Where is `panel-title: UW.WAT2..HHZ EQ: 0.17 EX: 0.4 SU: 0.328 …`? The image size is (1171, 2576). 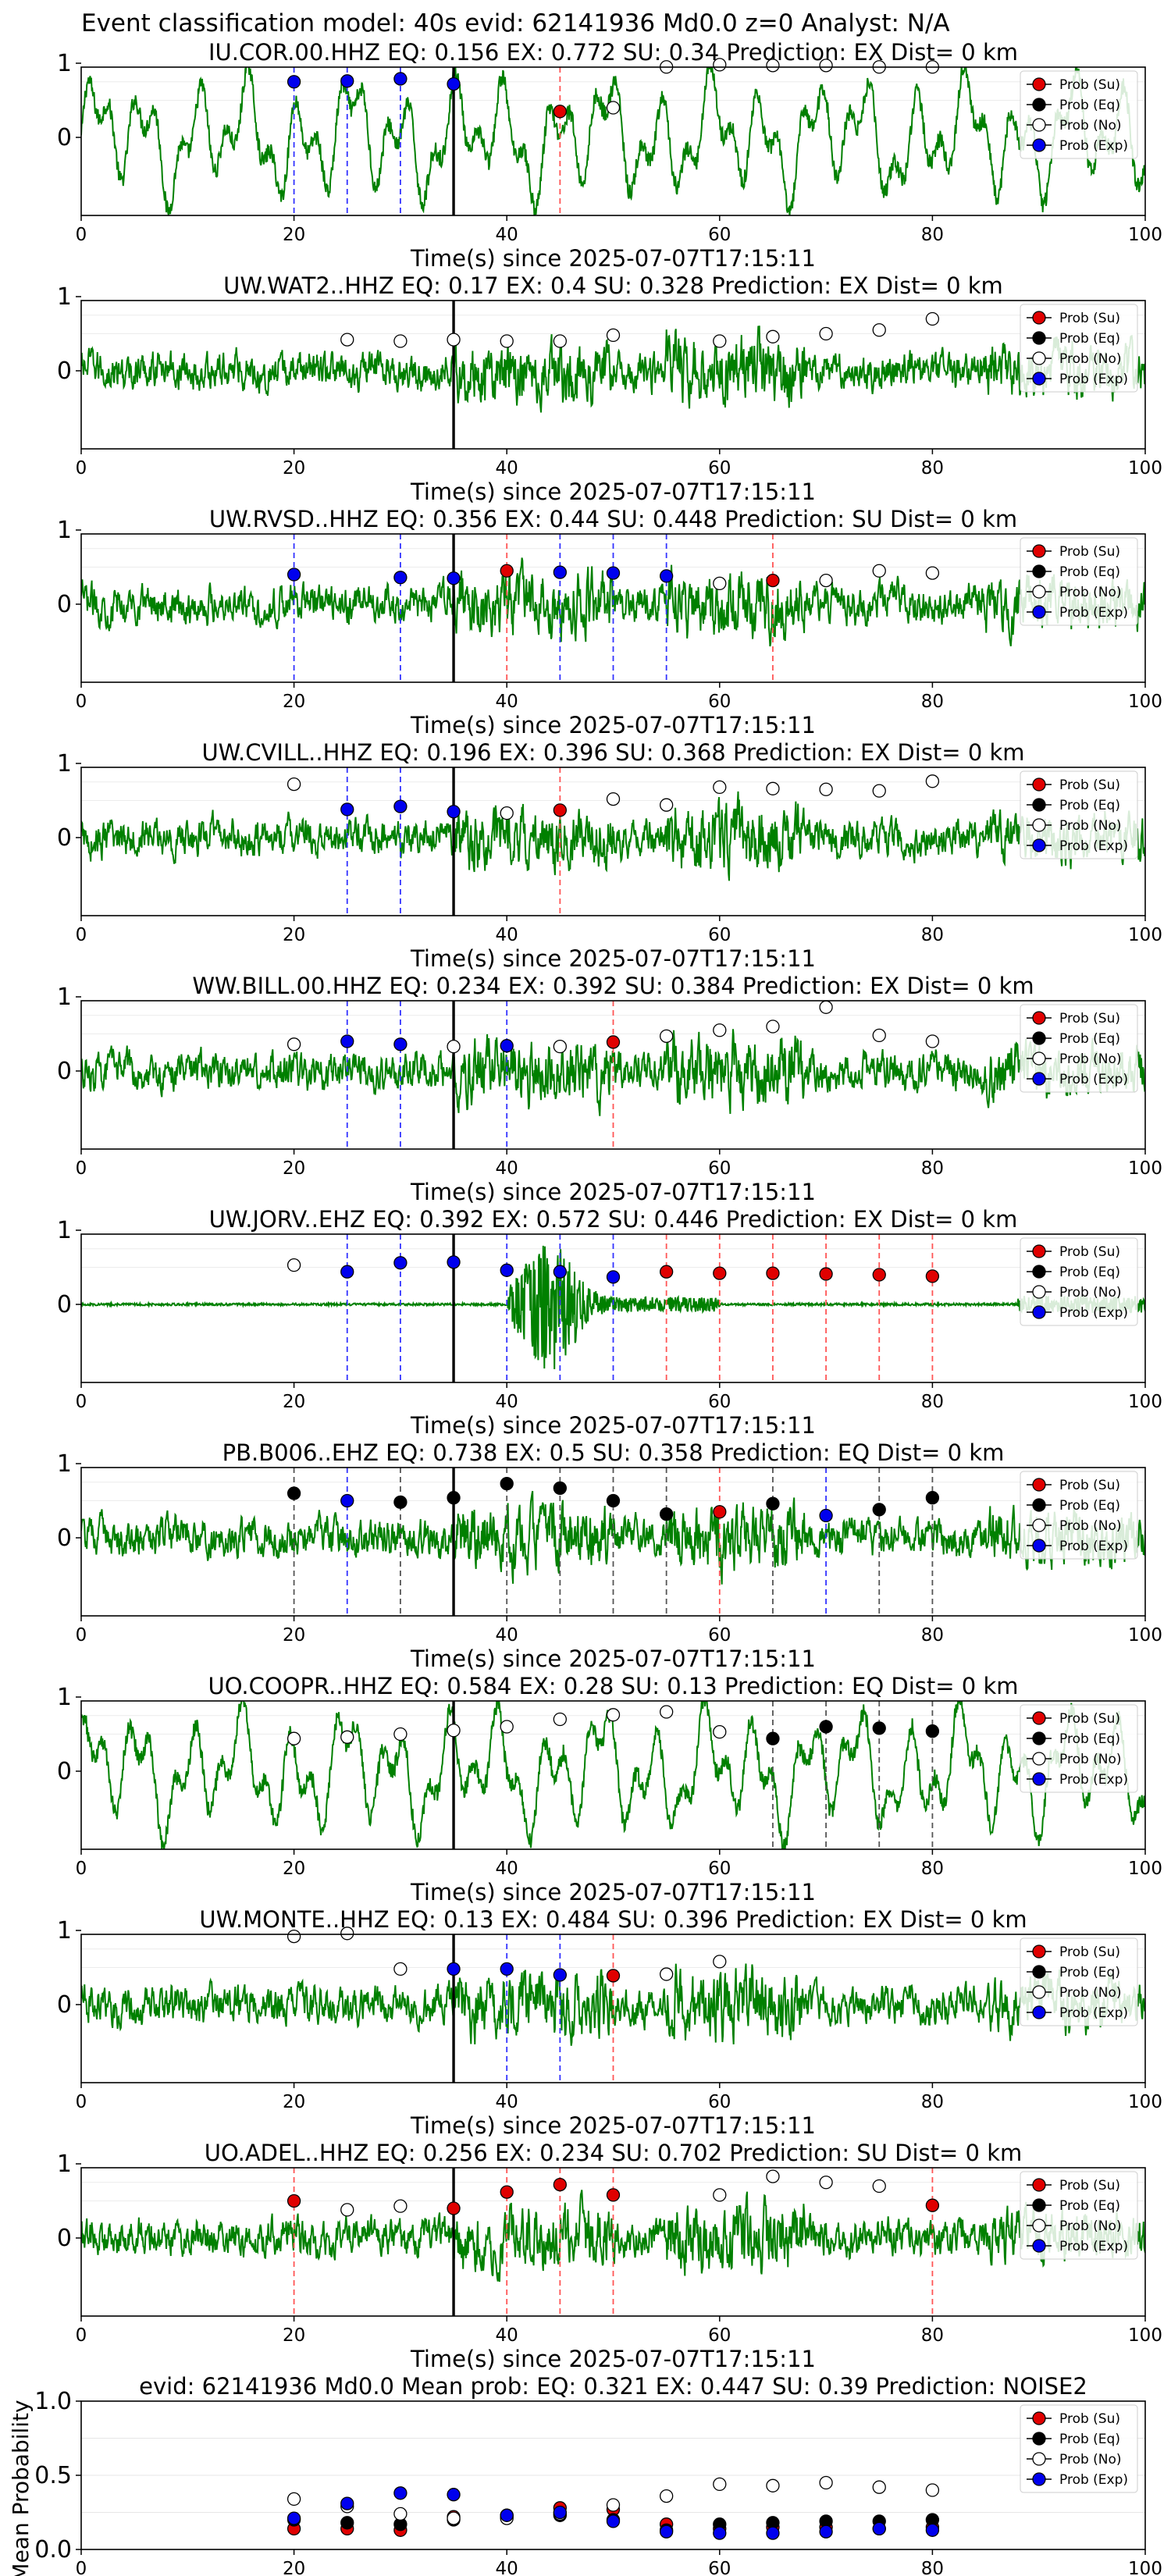
panel-title: UW.WAT2..HHZ EQ: 0.17 EX: 0.4 SU: 0.328 … is located at coordinates (613, 285).